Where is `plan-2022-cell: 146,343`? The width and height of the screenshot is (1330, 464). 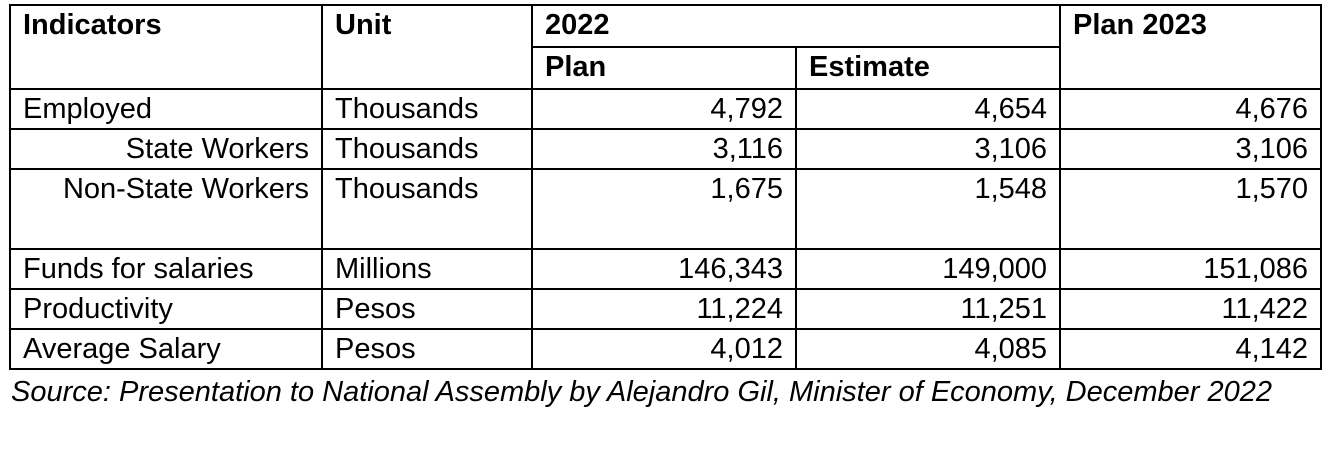 plan-2022-cell: 146,343 is located at coordinates (664, 269).